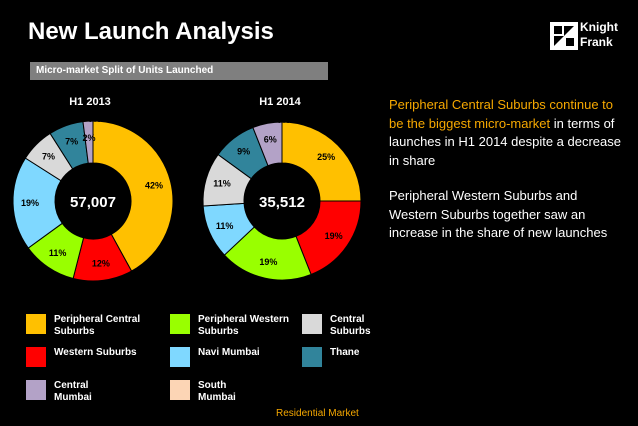 The height and width of the screenshot is (426, 638). What do you see at coordinates (94, 119) in the screenshot?
I see `slice-label-0-south-mumbai: 0%` at bounding box center [94, 119].